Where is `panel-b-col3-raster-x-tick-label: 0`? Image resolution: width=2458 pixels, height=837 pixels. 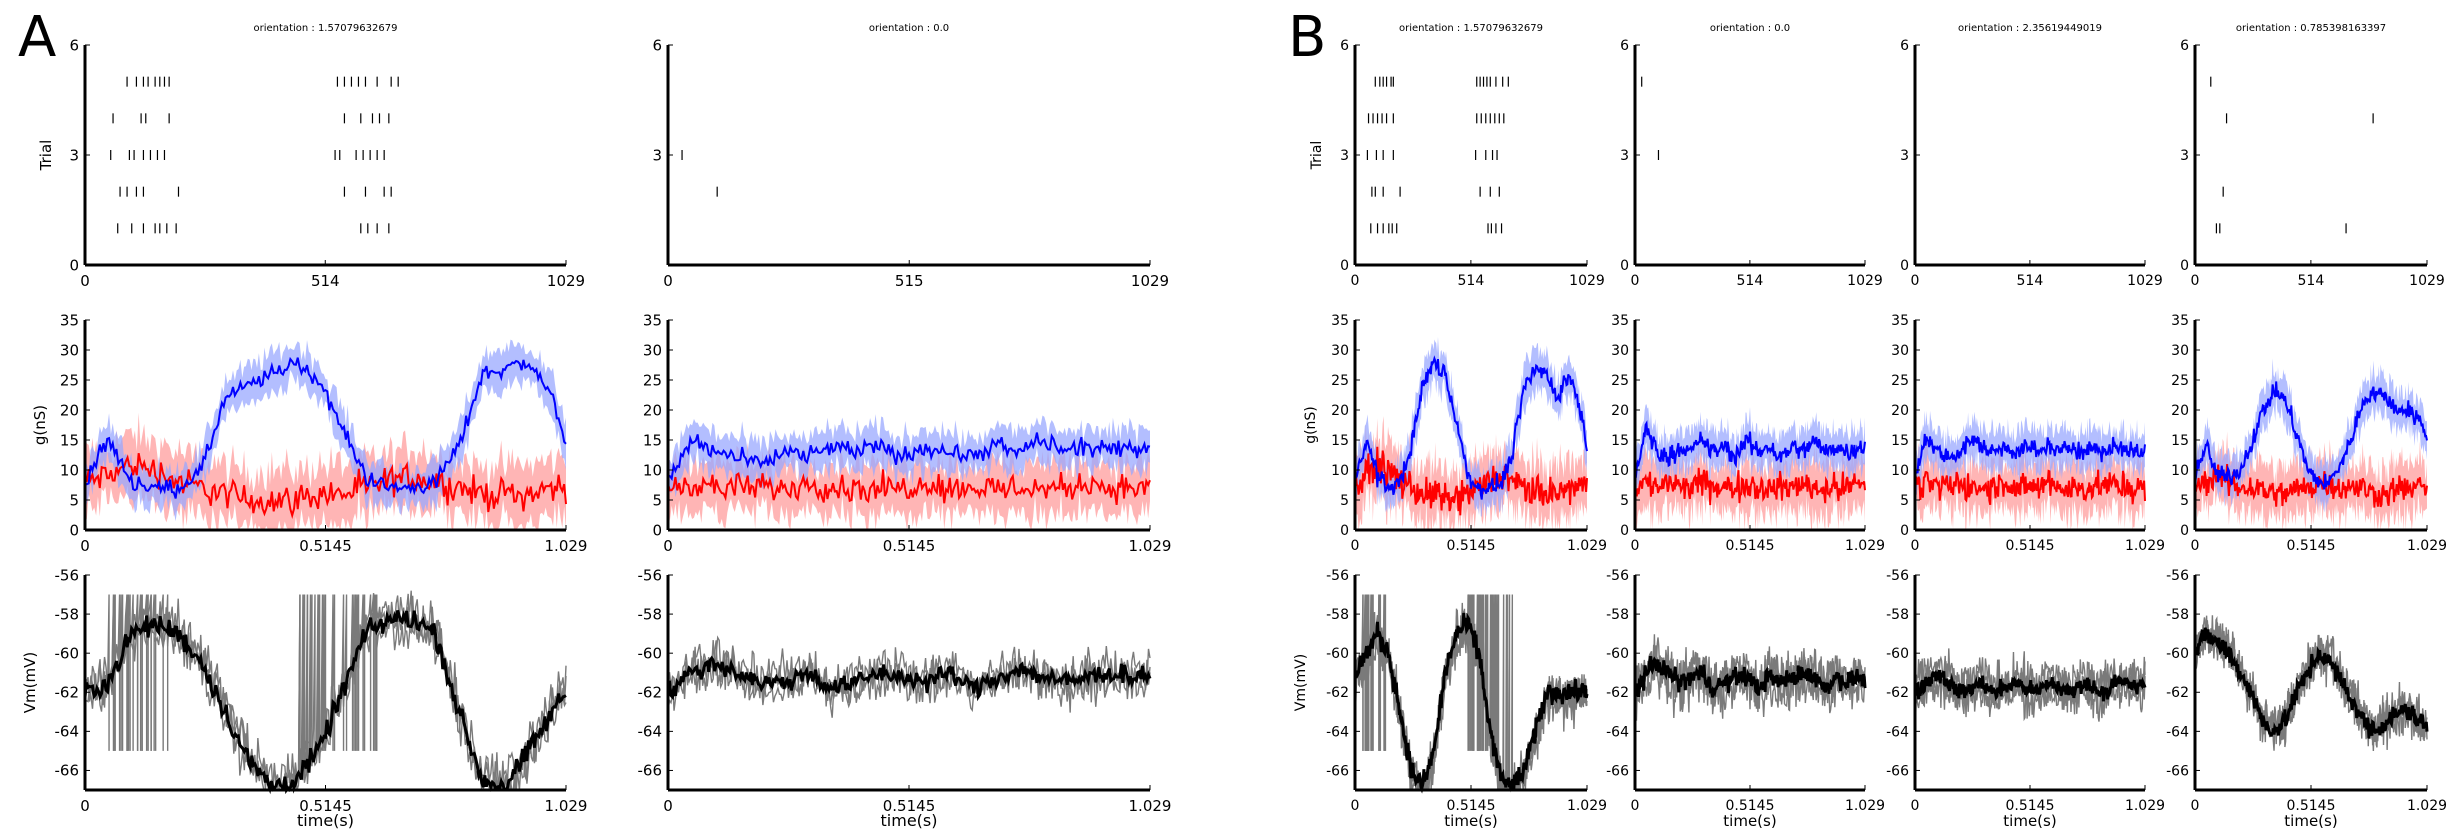
panel-b-col3-raster-x-tick-label: 0 is located at coordinates (2195, 281).